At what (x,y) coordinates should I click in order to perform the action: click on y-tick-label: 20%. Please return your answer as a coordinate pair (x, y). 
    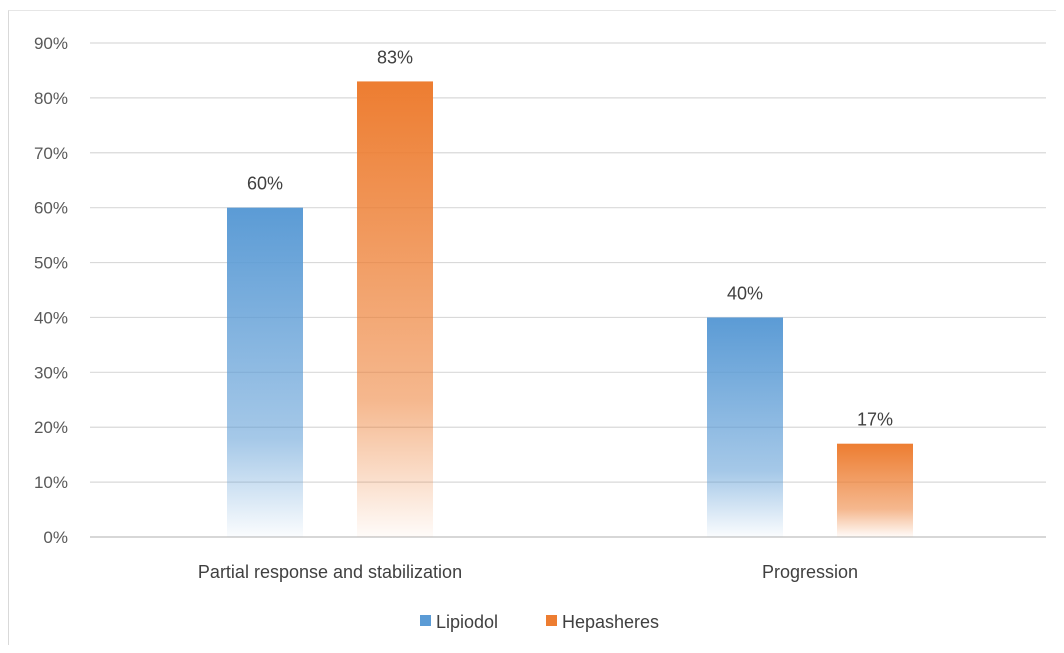
    Looking at the image, I should click on (51, 427).